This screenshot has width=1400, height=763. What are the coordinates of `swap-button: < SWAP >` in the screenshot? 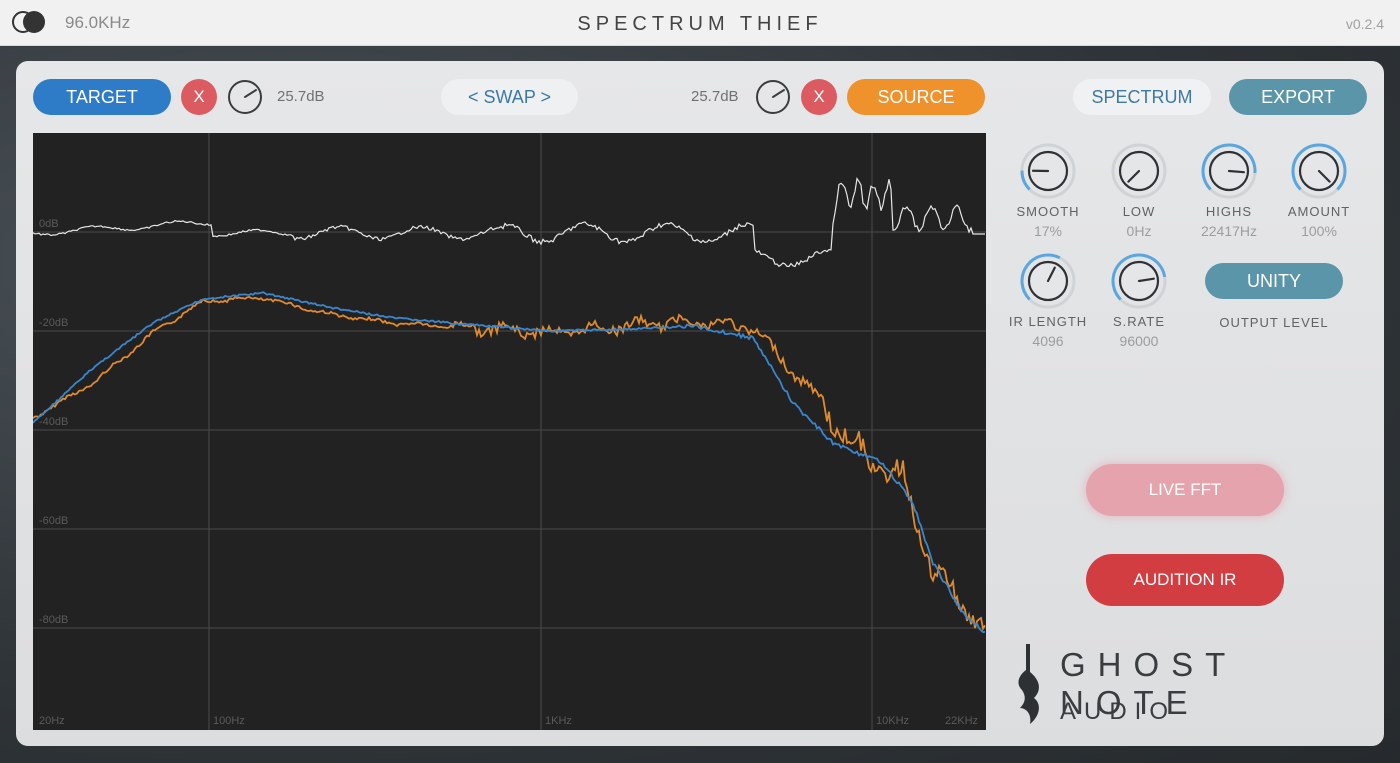 It's located at (509, 97).